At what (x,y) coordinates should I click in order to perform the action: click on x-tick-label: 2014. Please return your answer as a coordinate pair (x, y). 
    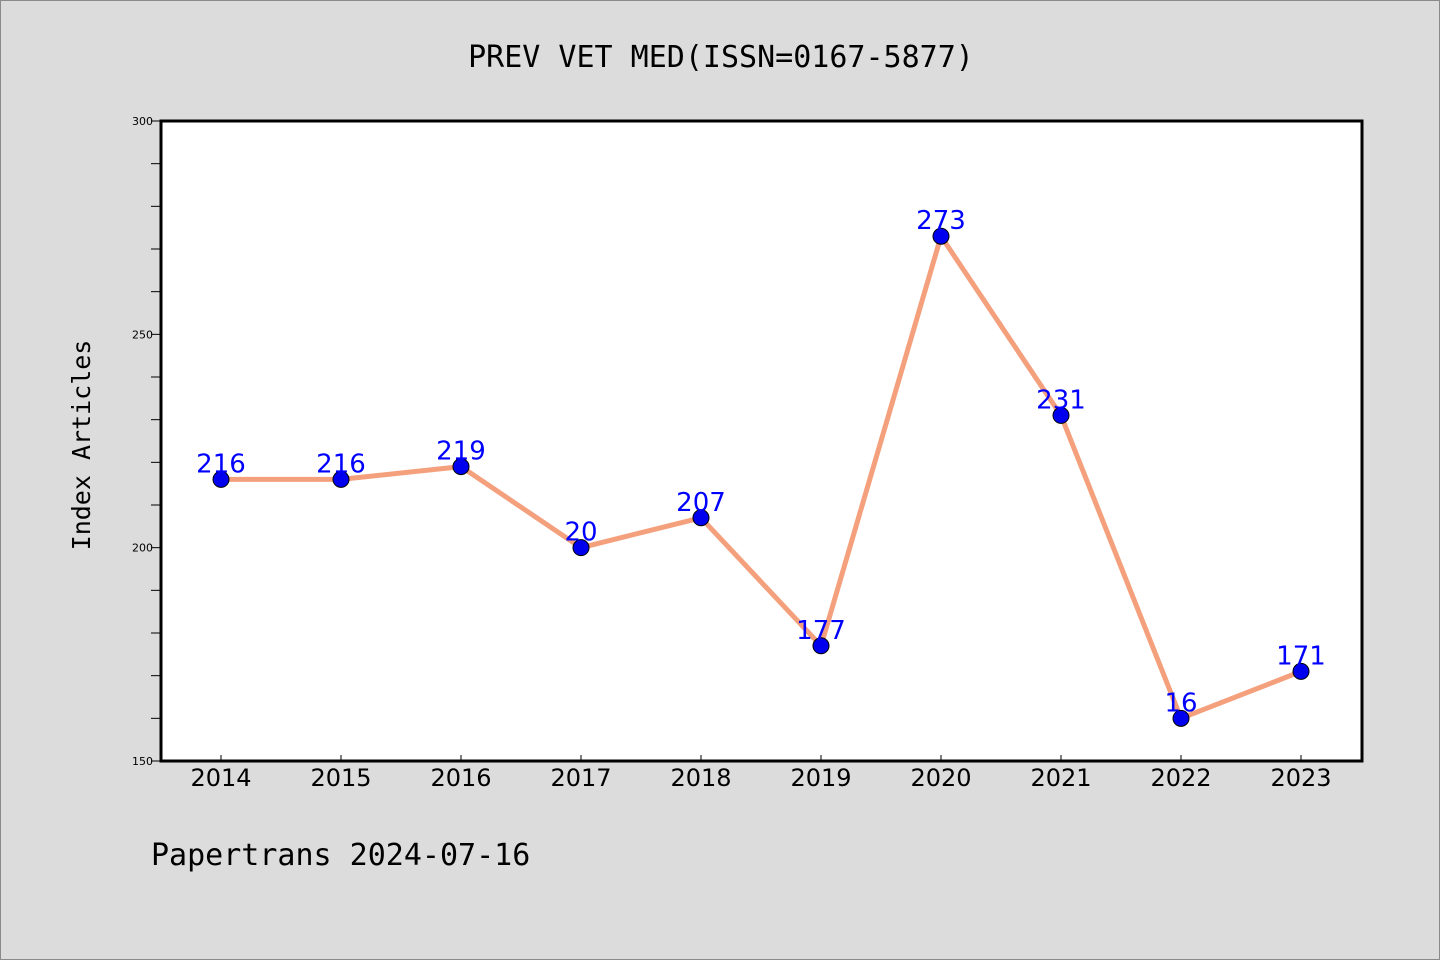
    Looking at the image, I should click on (220, 778).